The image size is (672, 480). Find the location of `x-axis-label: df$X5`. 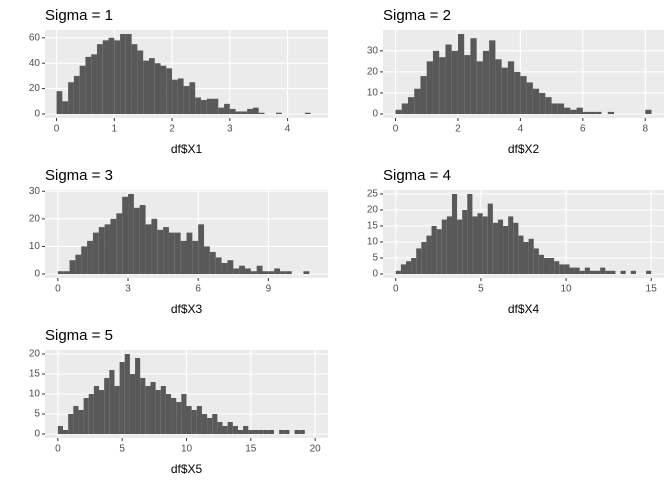

x-axis-label: df$X5 is located at coordinates (187, 469).